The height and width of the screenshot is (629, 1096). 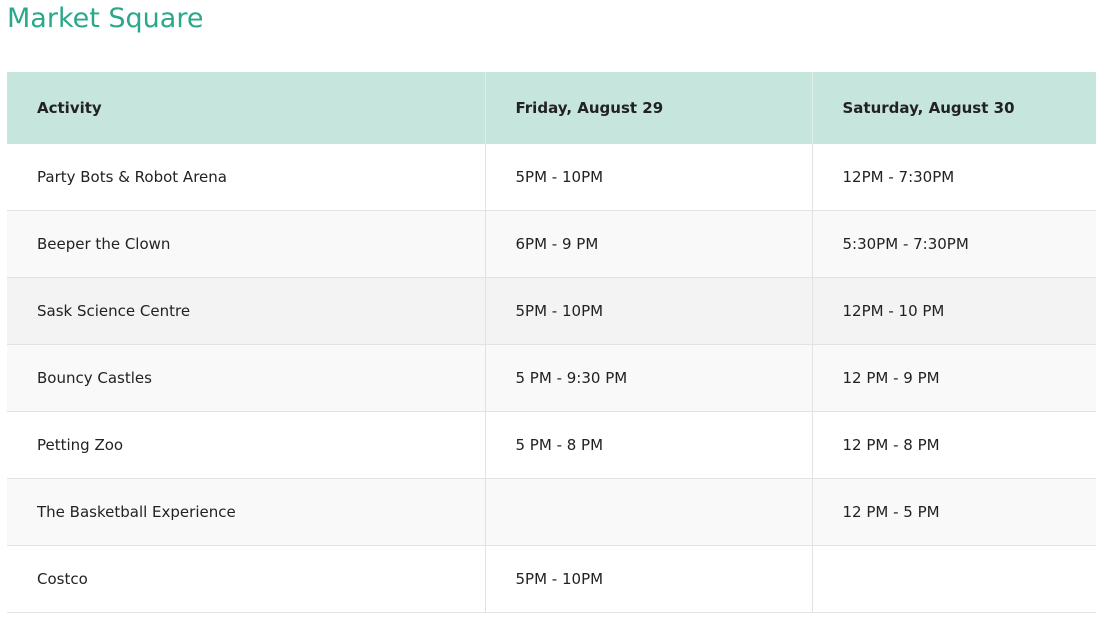 I want to click on page-title: Market Square, so click(x=105, y=18).